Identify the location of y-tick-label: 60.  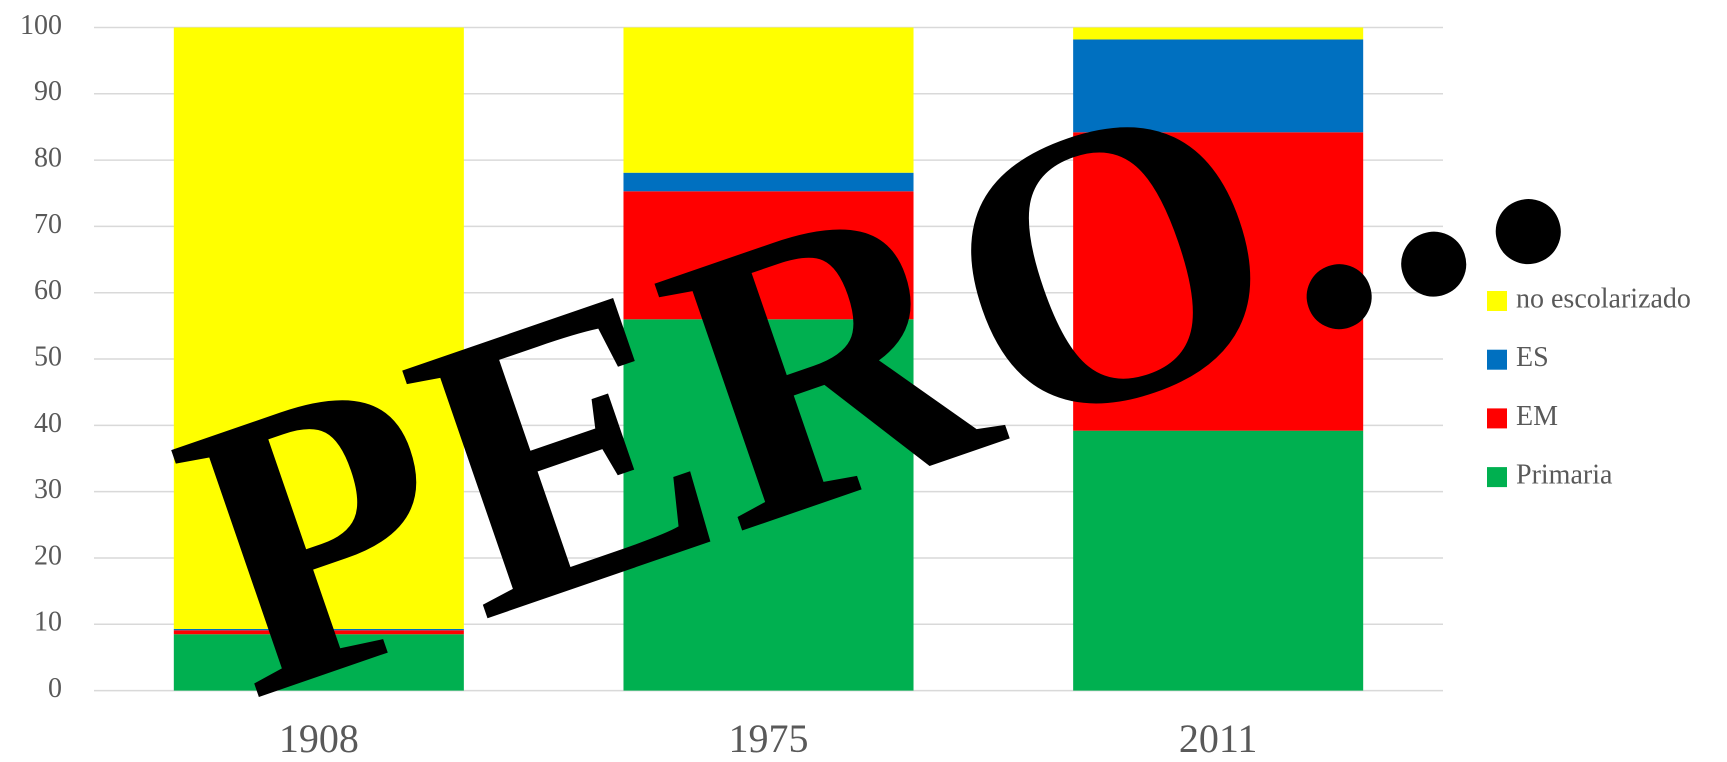
(48, 290).